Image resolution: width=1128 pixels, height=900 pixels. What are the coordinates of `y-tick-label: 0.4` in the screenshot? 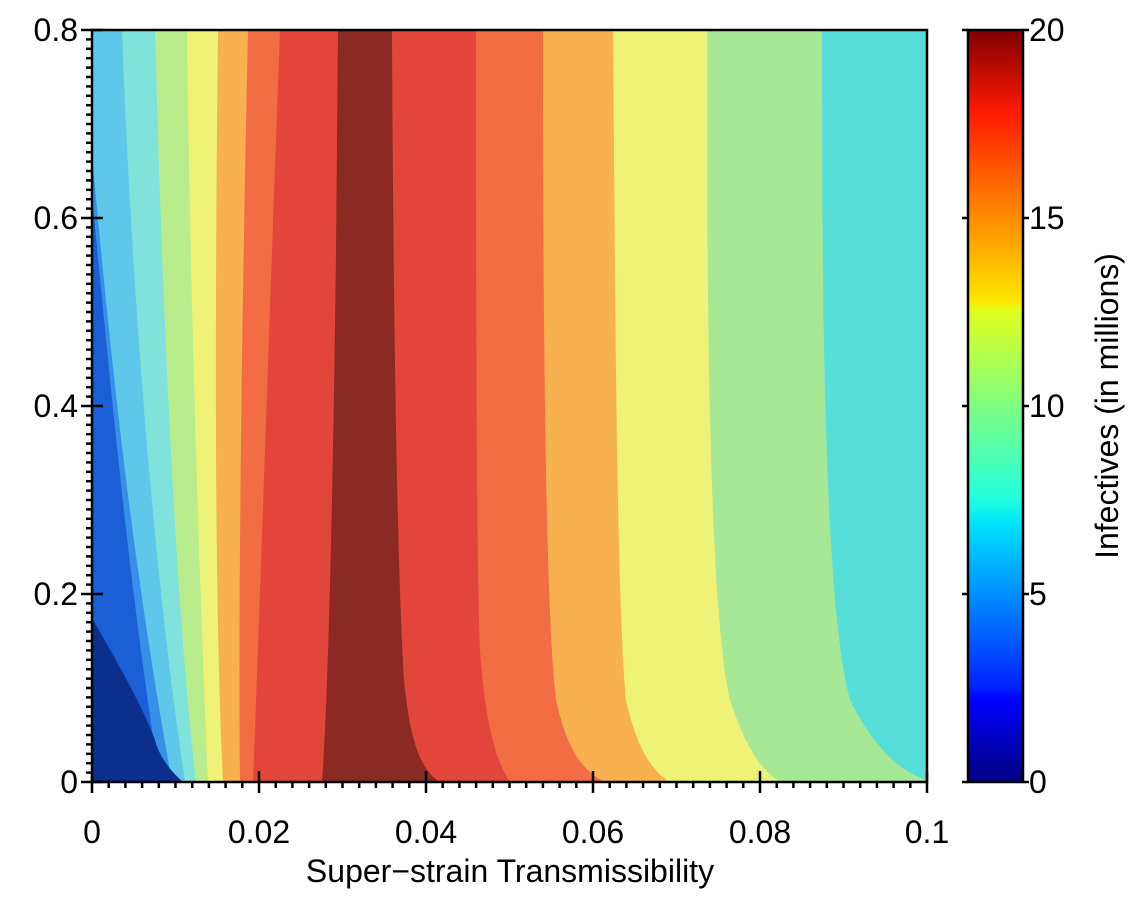 It's located at (56, 406).